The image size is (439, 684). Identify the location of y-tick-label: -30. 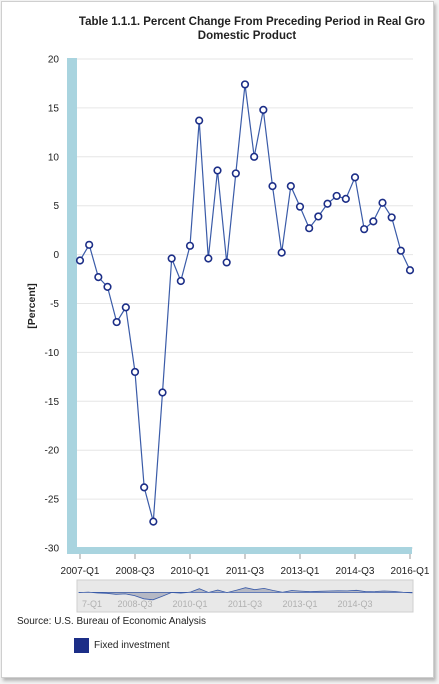
(52, 549).